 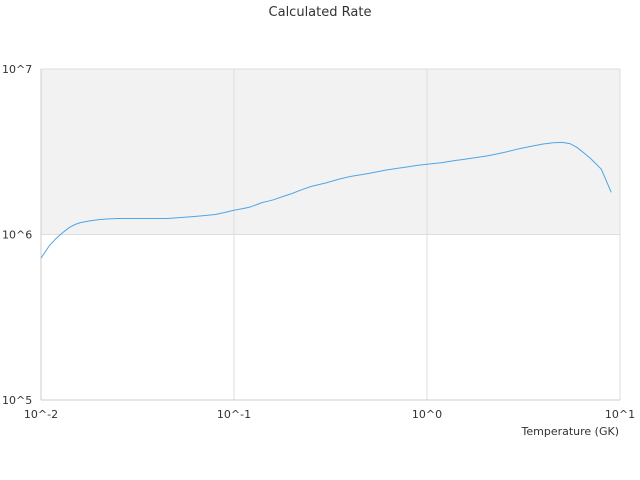 I want to click on y-tick-label: 10^6, so click(x=17, y=235).